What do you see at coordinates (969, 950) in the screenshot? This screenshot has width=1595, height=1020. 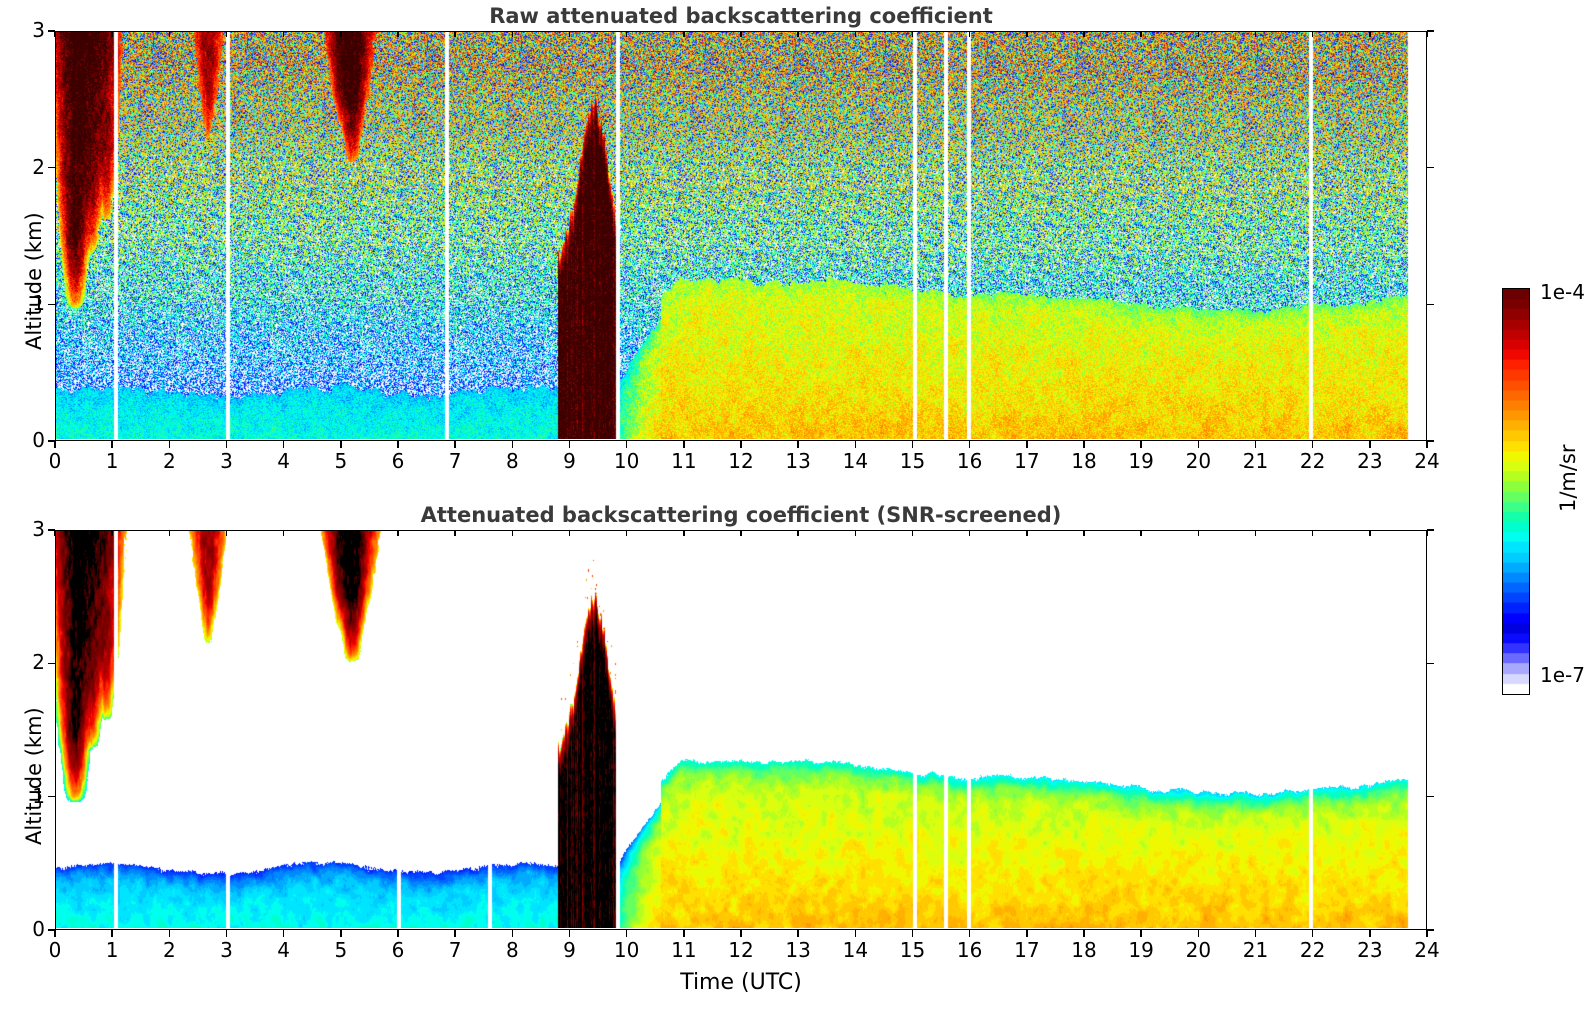 I see `x-tick-label: 16` at bounding box center [969, 950].